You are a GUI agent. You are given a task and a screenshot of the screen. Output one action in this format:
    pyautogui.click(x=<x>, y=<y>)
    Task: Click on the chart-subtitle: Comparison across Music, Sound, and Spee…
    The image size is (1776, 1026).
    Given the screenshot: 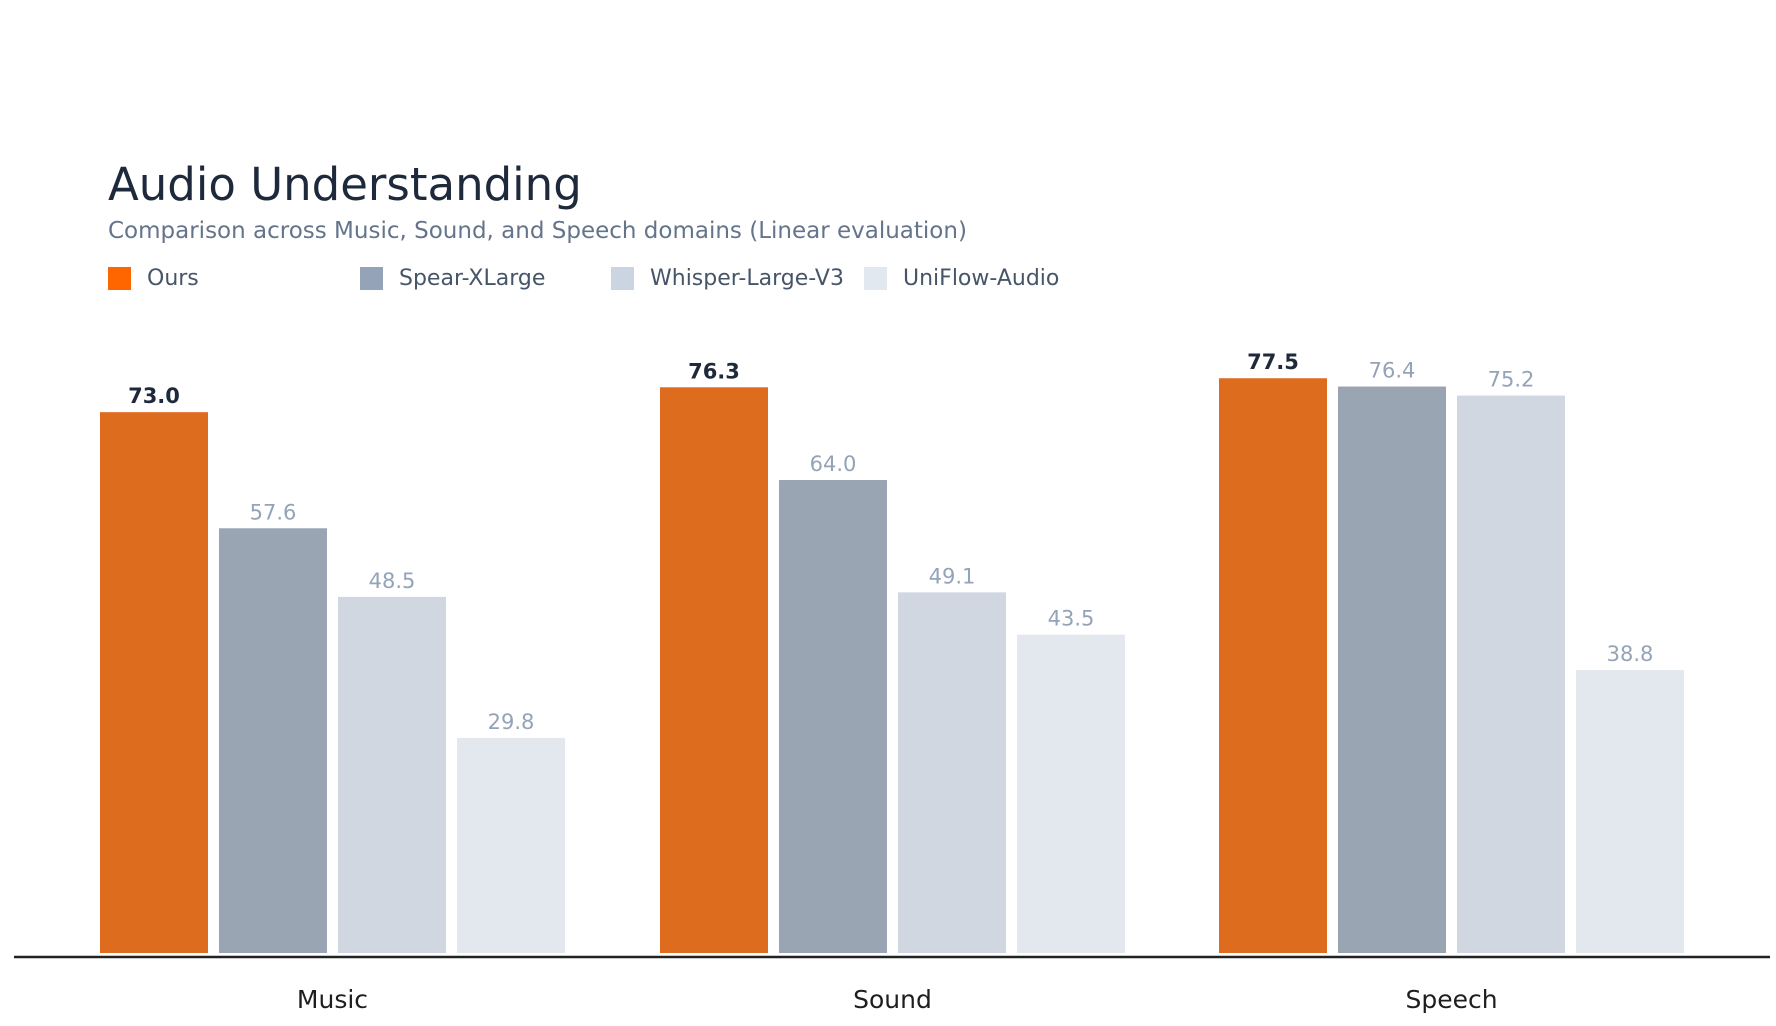 What is the action you would take?
    pyautogui.click(x=537, y=231)
    